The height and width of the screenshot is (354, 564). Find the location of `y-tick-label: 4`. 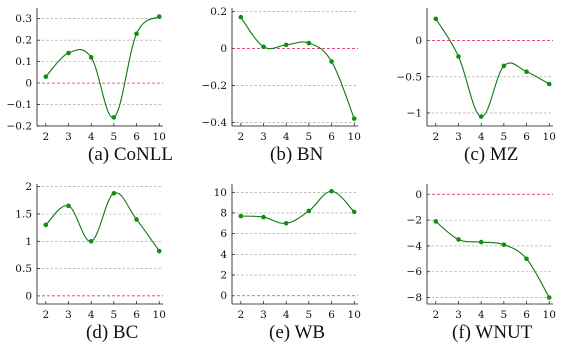

y-tick-label: 4 is located at coordinates (223, 255).